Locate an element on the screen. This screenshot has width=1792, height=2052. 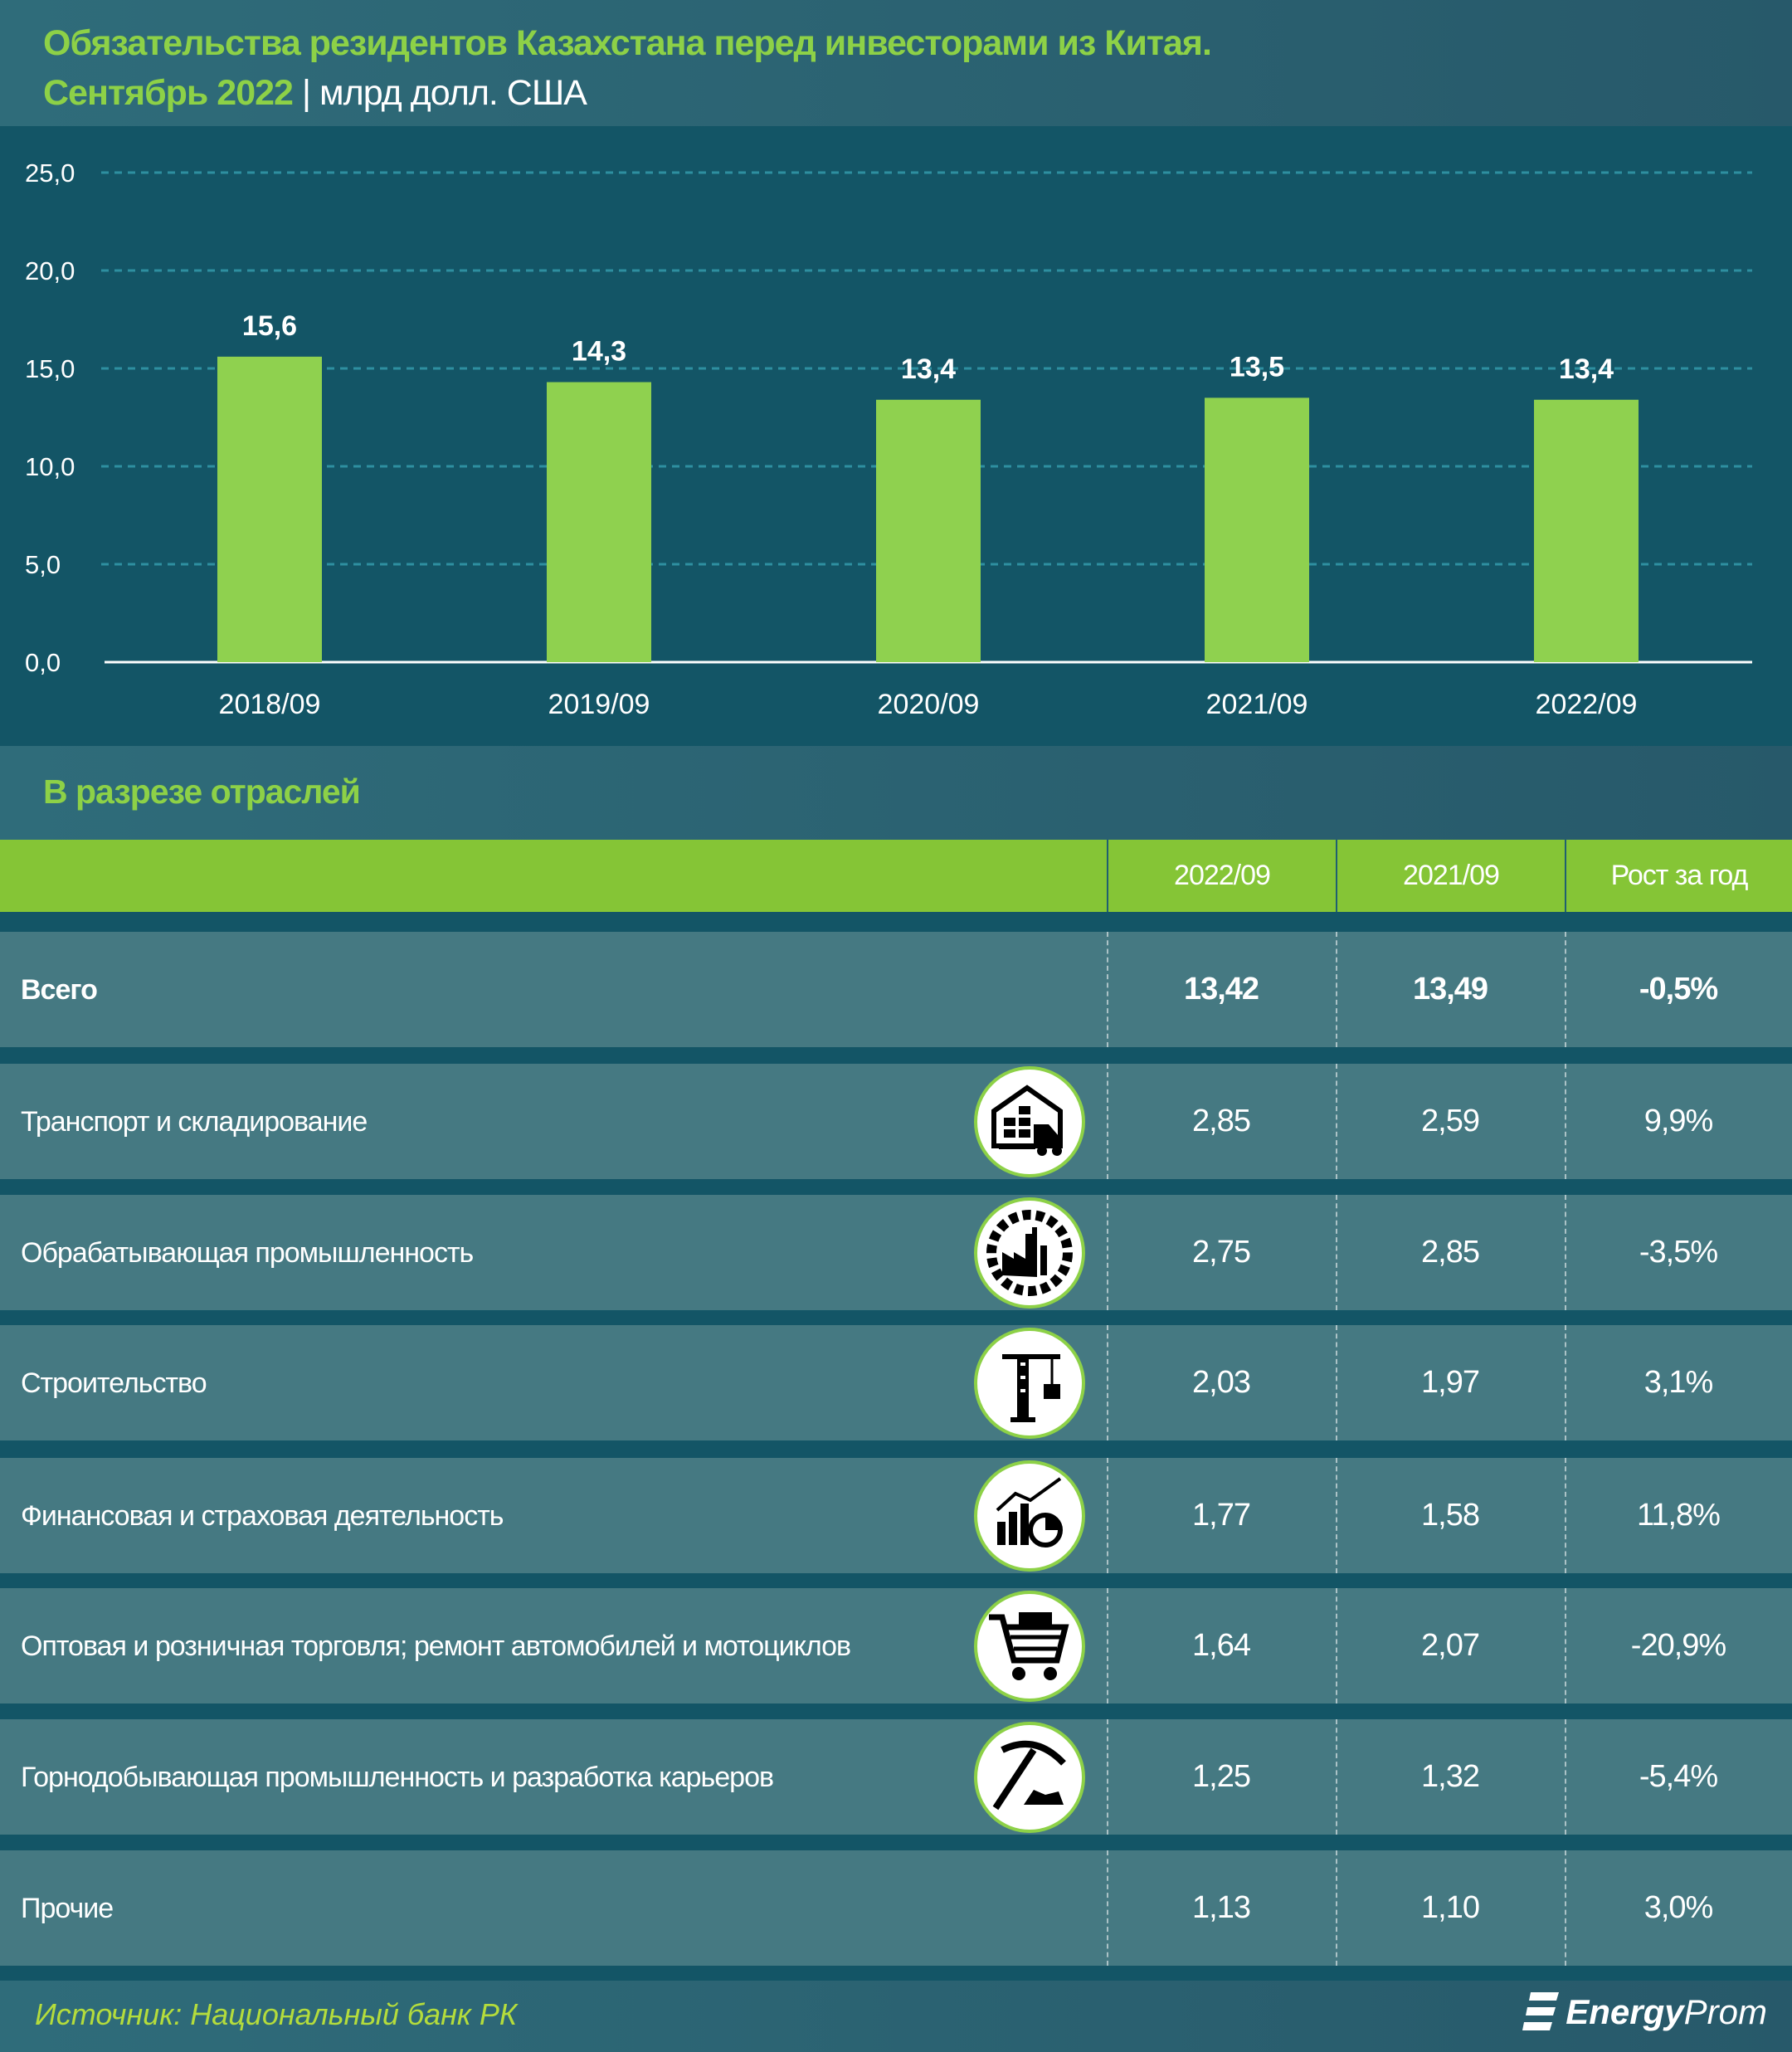
energyprom-logo: Energy Prom is located at coordinates (1644, 2013).